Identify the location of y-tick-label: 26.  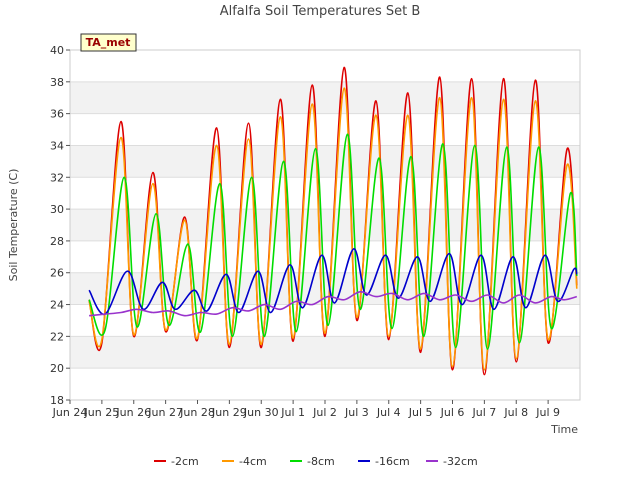
(57, 273).